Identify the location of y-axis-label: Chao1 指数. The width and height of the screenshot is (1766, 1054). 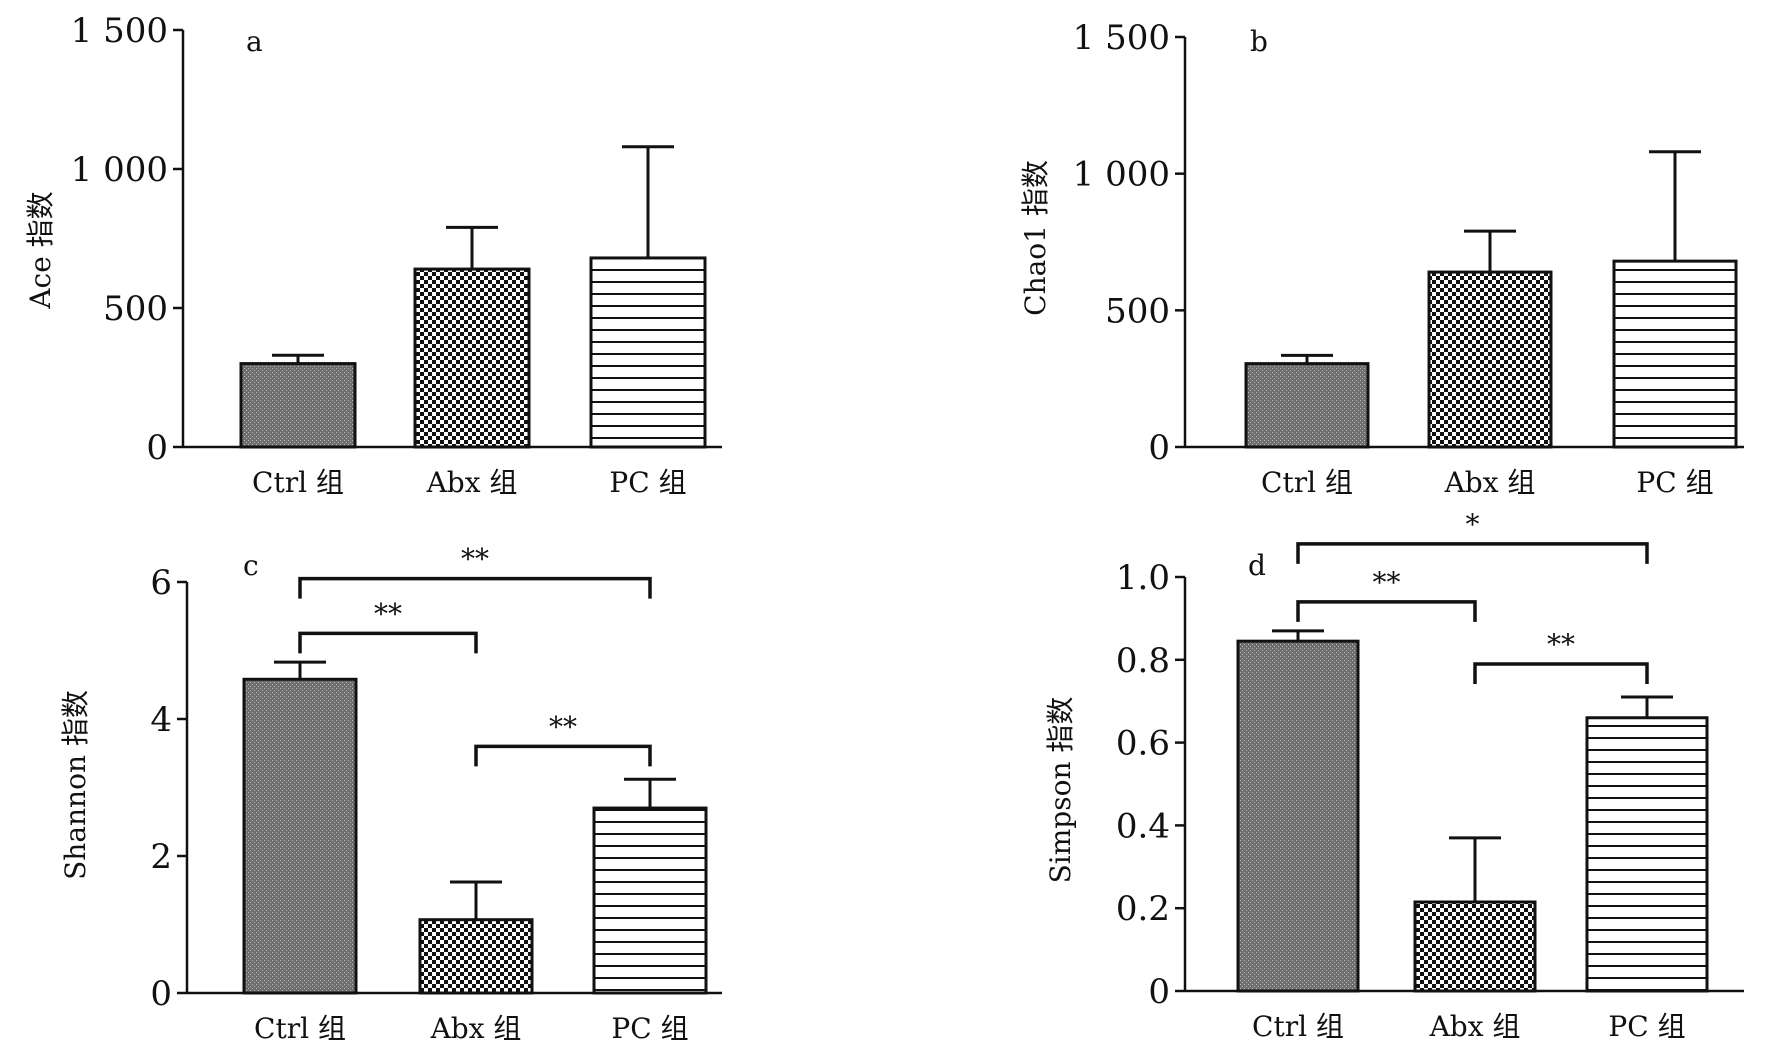
(1035, 238).